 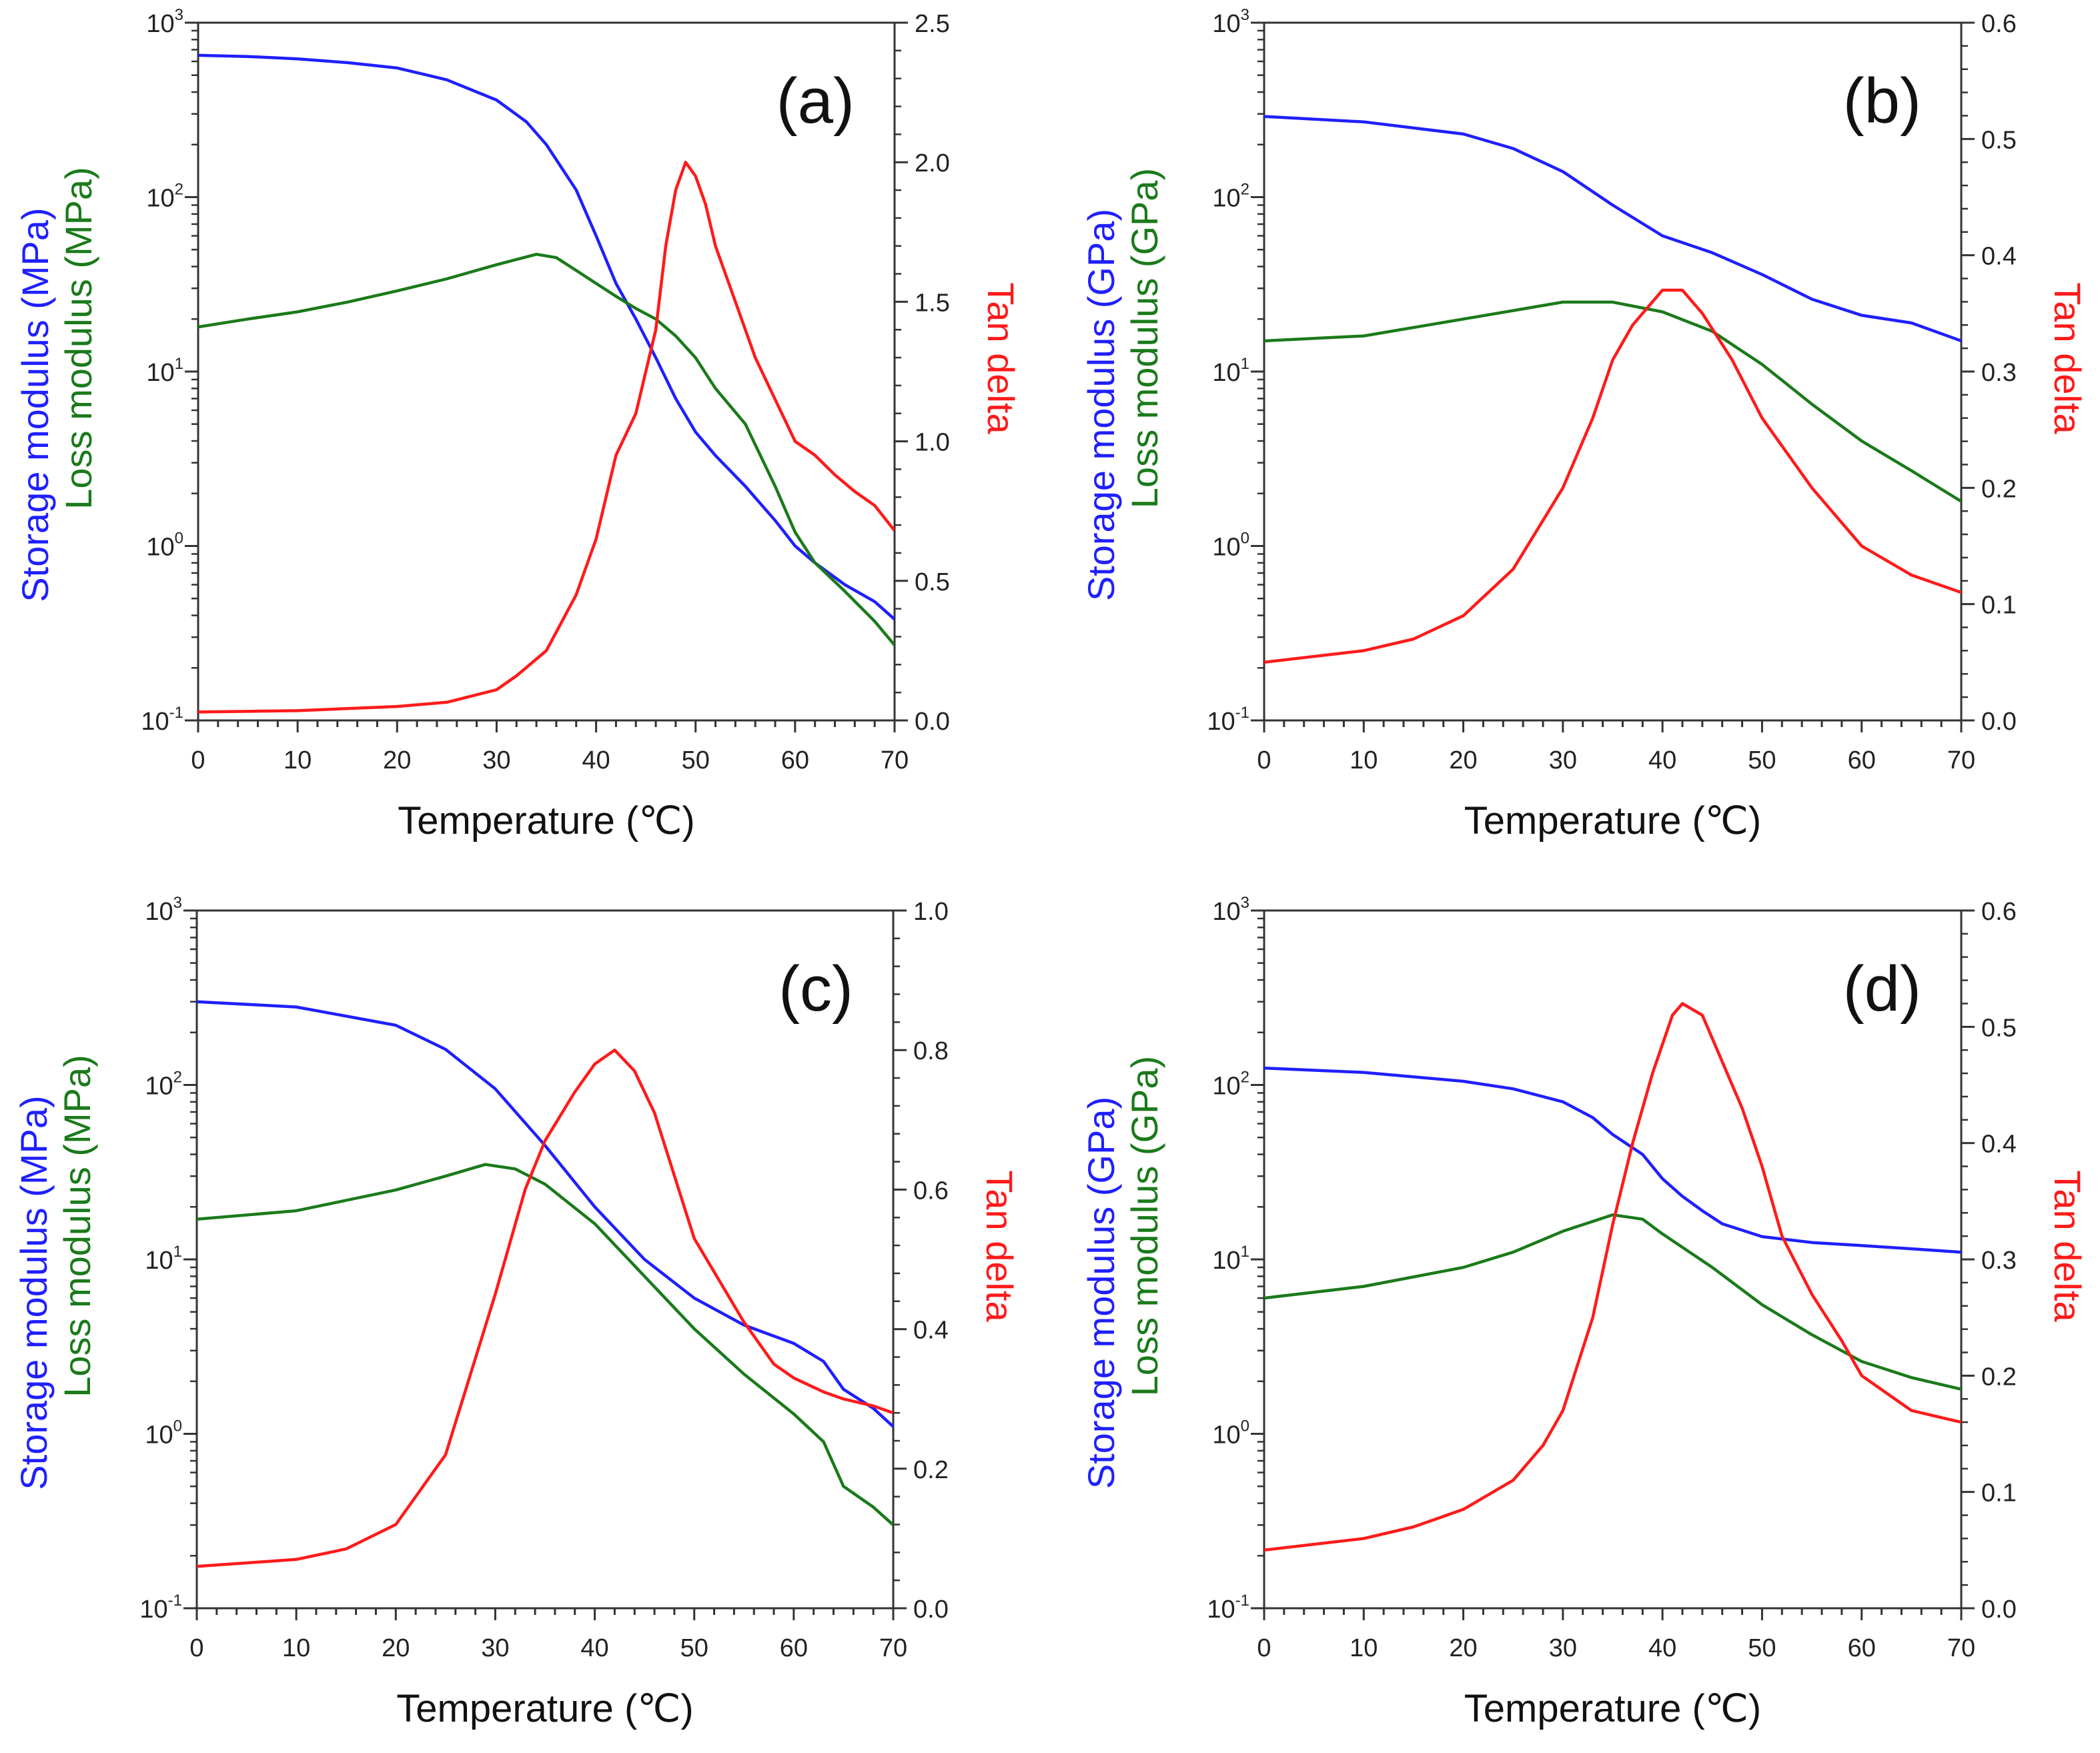 What do you see at coordinates (1882, 989) in the screenshot?
I see `panel-label: (d)` at bounding box center [1882, 989].